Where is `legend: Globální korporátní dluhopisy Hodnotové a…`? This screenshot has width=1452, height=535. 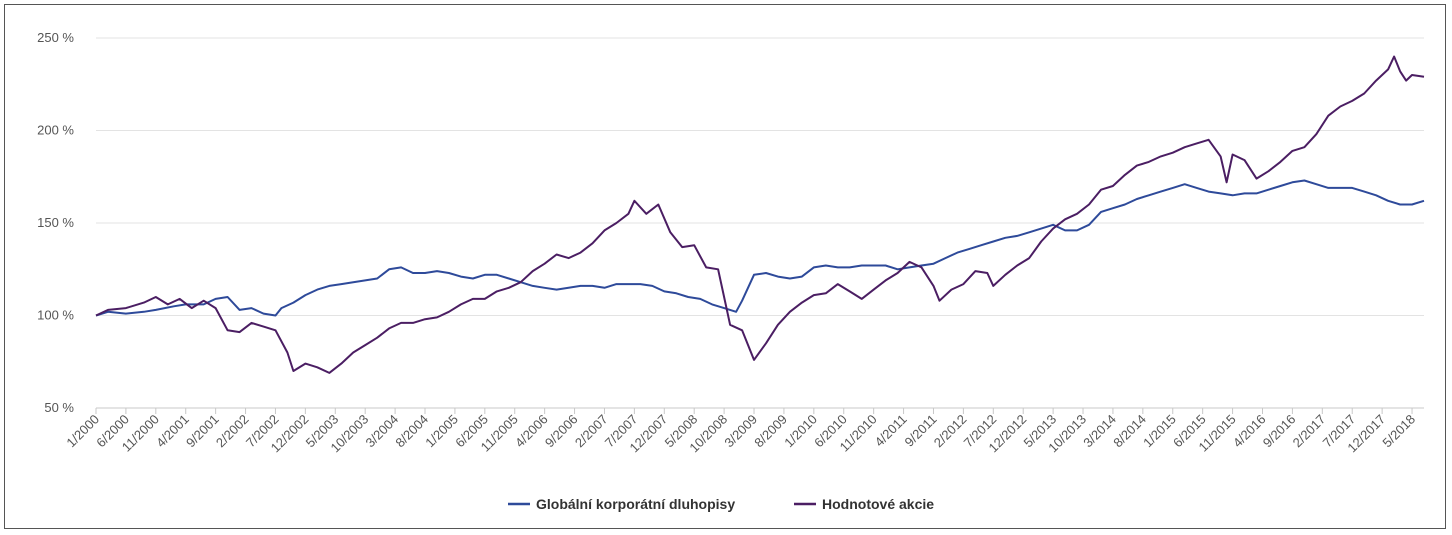
legend: Globální korporátní dluhopisy Hodnotové a… is located at coordinates (721, 504).